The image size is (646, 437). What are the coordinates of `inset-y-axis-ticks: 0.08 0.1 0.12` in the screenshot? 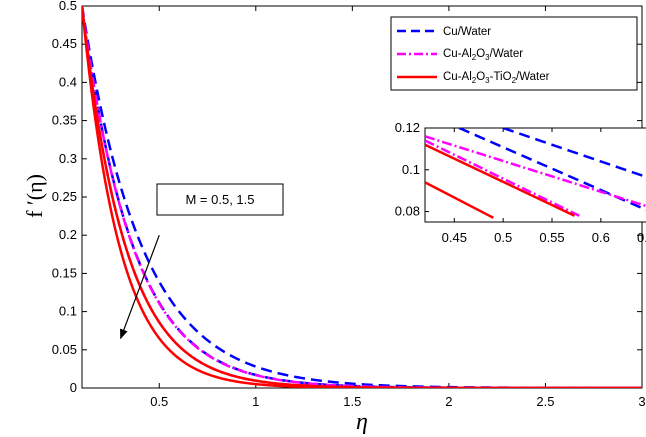 It's located at (412, 169).